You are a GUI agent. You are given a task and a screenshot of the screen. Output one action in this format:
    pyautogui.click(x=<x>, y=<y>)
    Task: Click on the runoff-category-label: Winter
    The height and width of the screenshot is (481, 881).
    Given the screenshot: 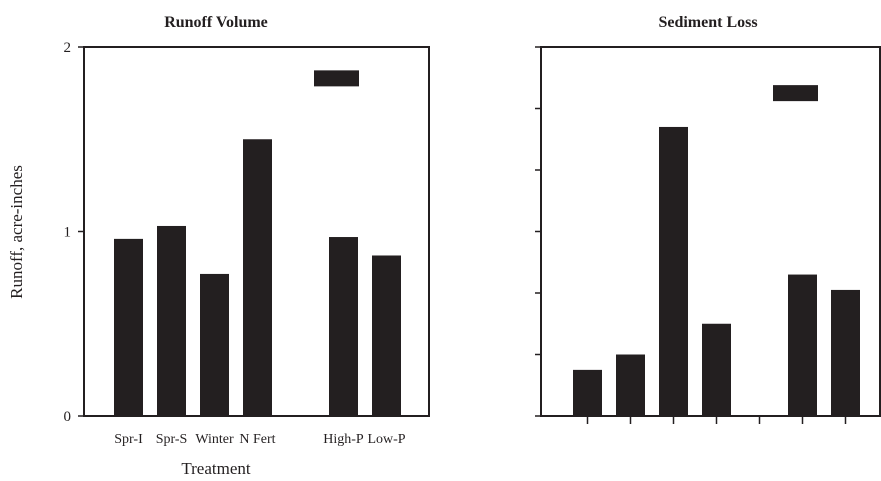 What is the action you would take?
    pyautogui.click(x=214, y=439)
    